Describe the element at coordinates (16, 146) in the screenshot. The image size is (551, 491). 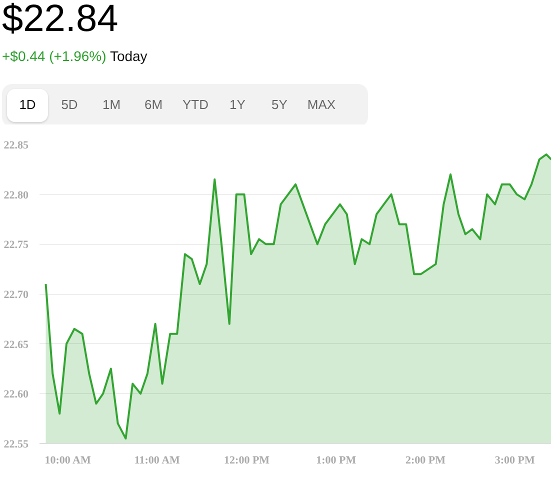
I see `y-tick-label: 22.85` at that location.